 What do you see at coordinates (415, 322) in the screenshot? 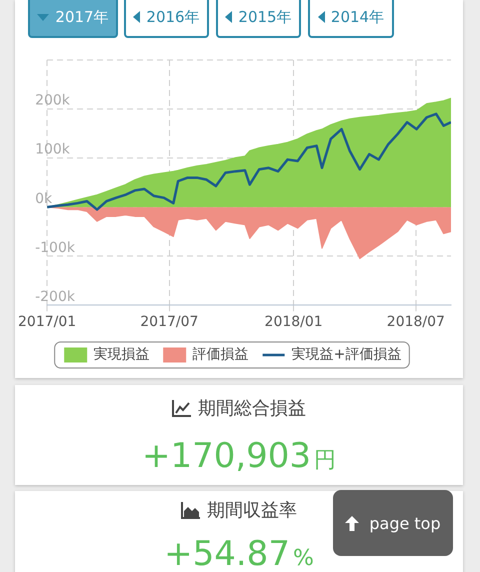
I see `x-tick-label: 2018/07` at bounding box center [415, 322].